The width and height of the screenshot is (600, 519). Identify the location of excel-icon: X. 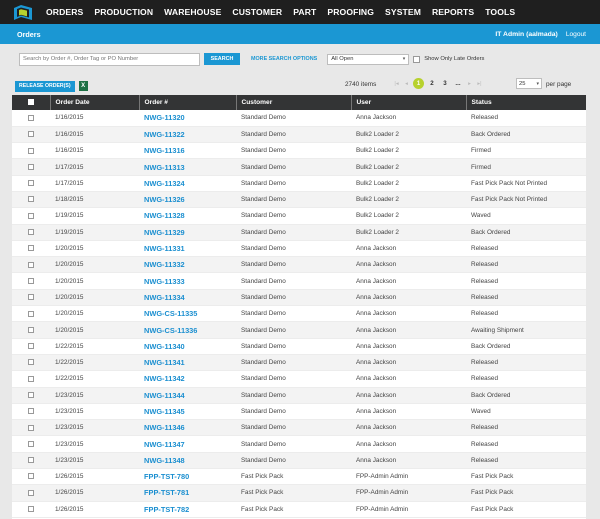
(83, 86).